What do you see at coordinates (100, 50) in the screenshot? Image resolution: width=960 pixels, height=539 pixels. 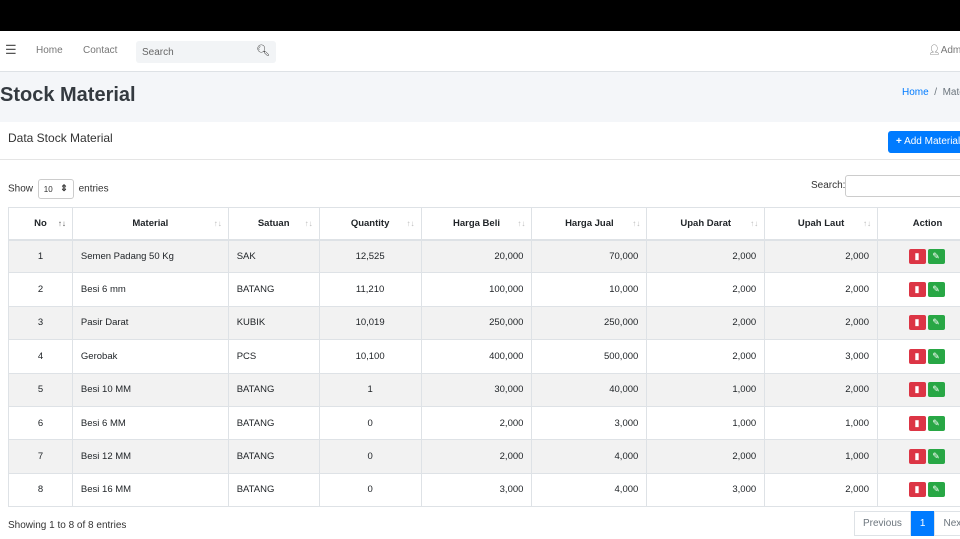 I see `nav-contact-link: Contact` at bounding box center [100, 50].